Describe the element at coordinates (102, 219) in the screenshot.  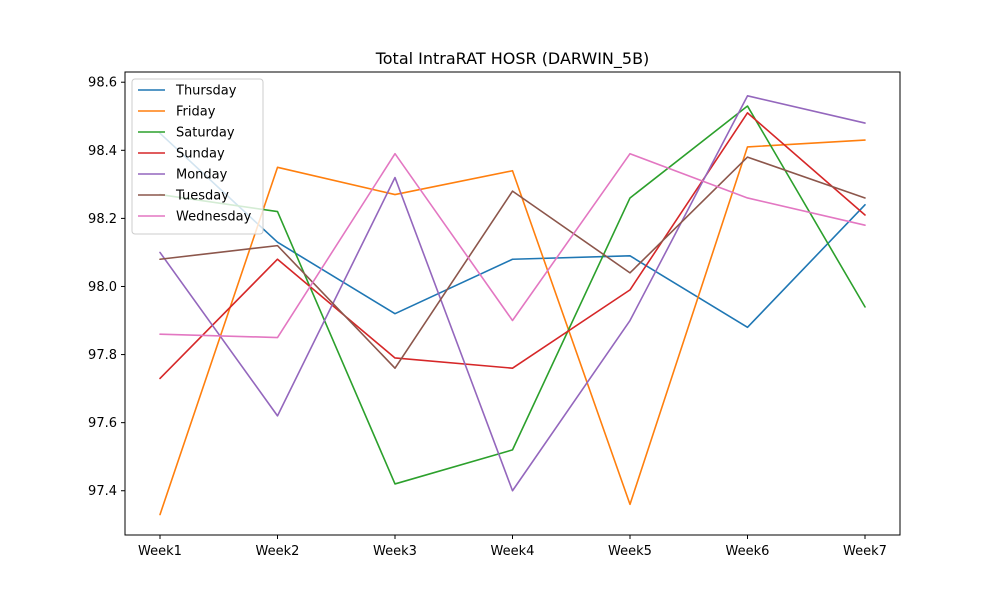
I see `y-tick-label: 98.2` at that location.